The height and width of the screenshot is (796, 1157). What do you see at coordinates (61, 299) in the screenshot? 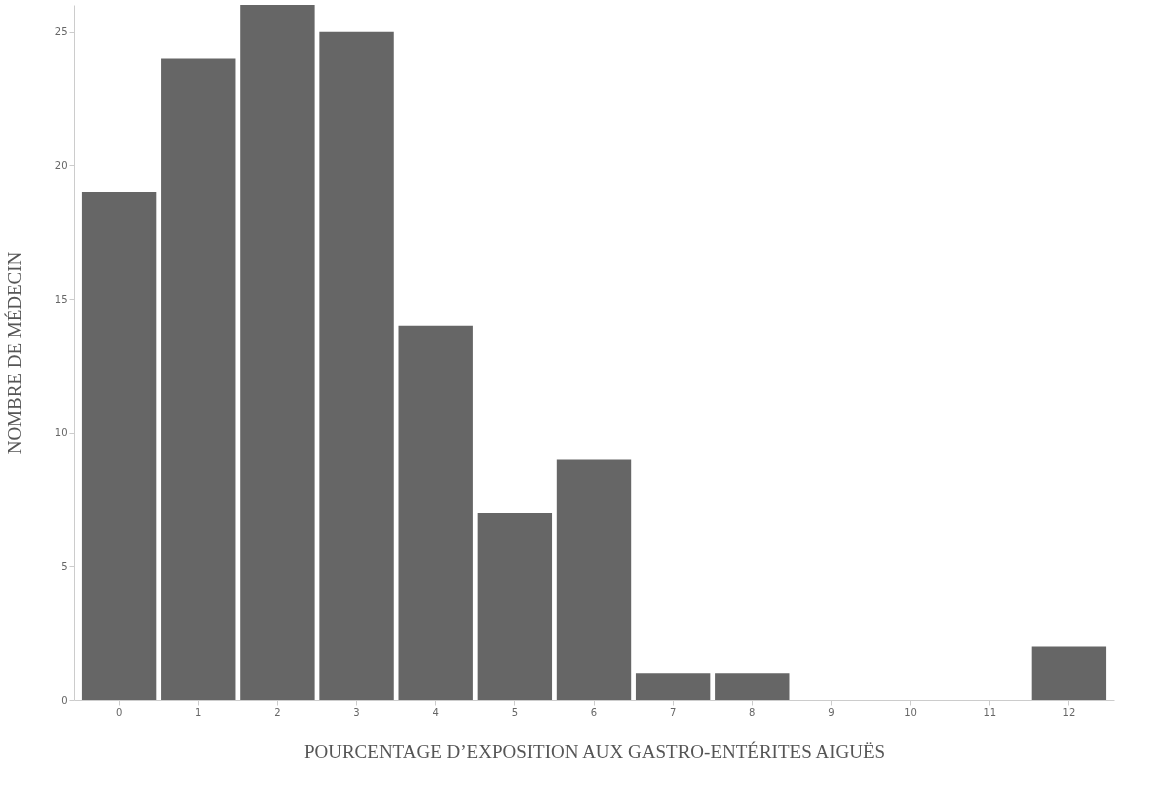
I see `y-tick-label: 15` at bounding box center [61, 299].